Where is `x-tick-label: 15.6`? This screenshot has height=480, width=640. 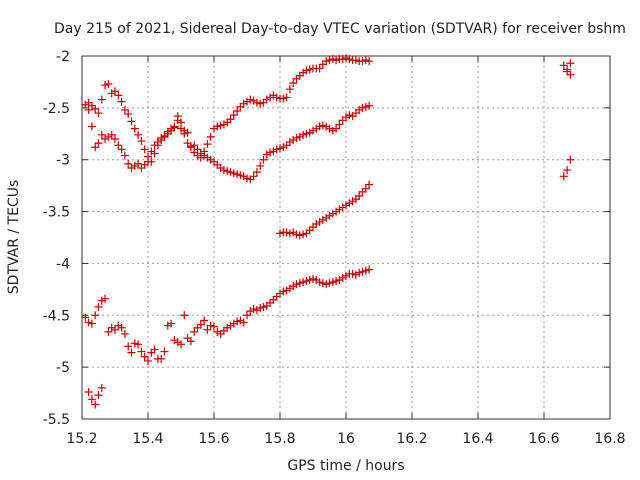 x-tick-label: 15.6 is located at coordinates (213, 439).